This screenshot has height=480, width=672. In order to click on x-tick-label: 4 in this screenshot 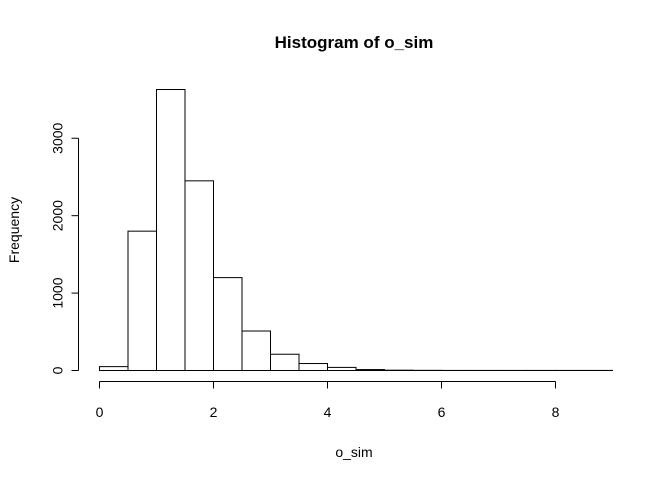, I will do `click(328, 412)`.